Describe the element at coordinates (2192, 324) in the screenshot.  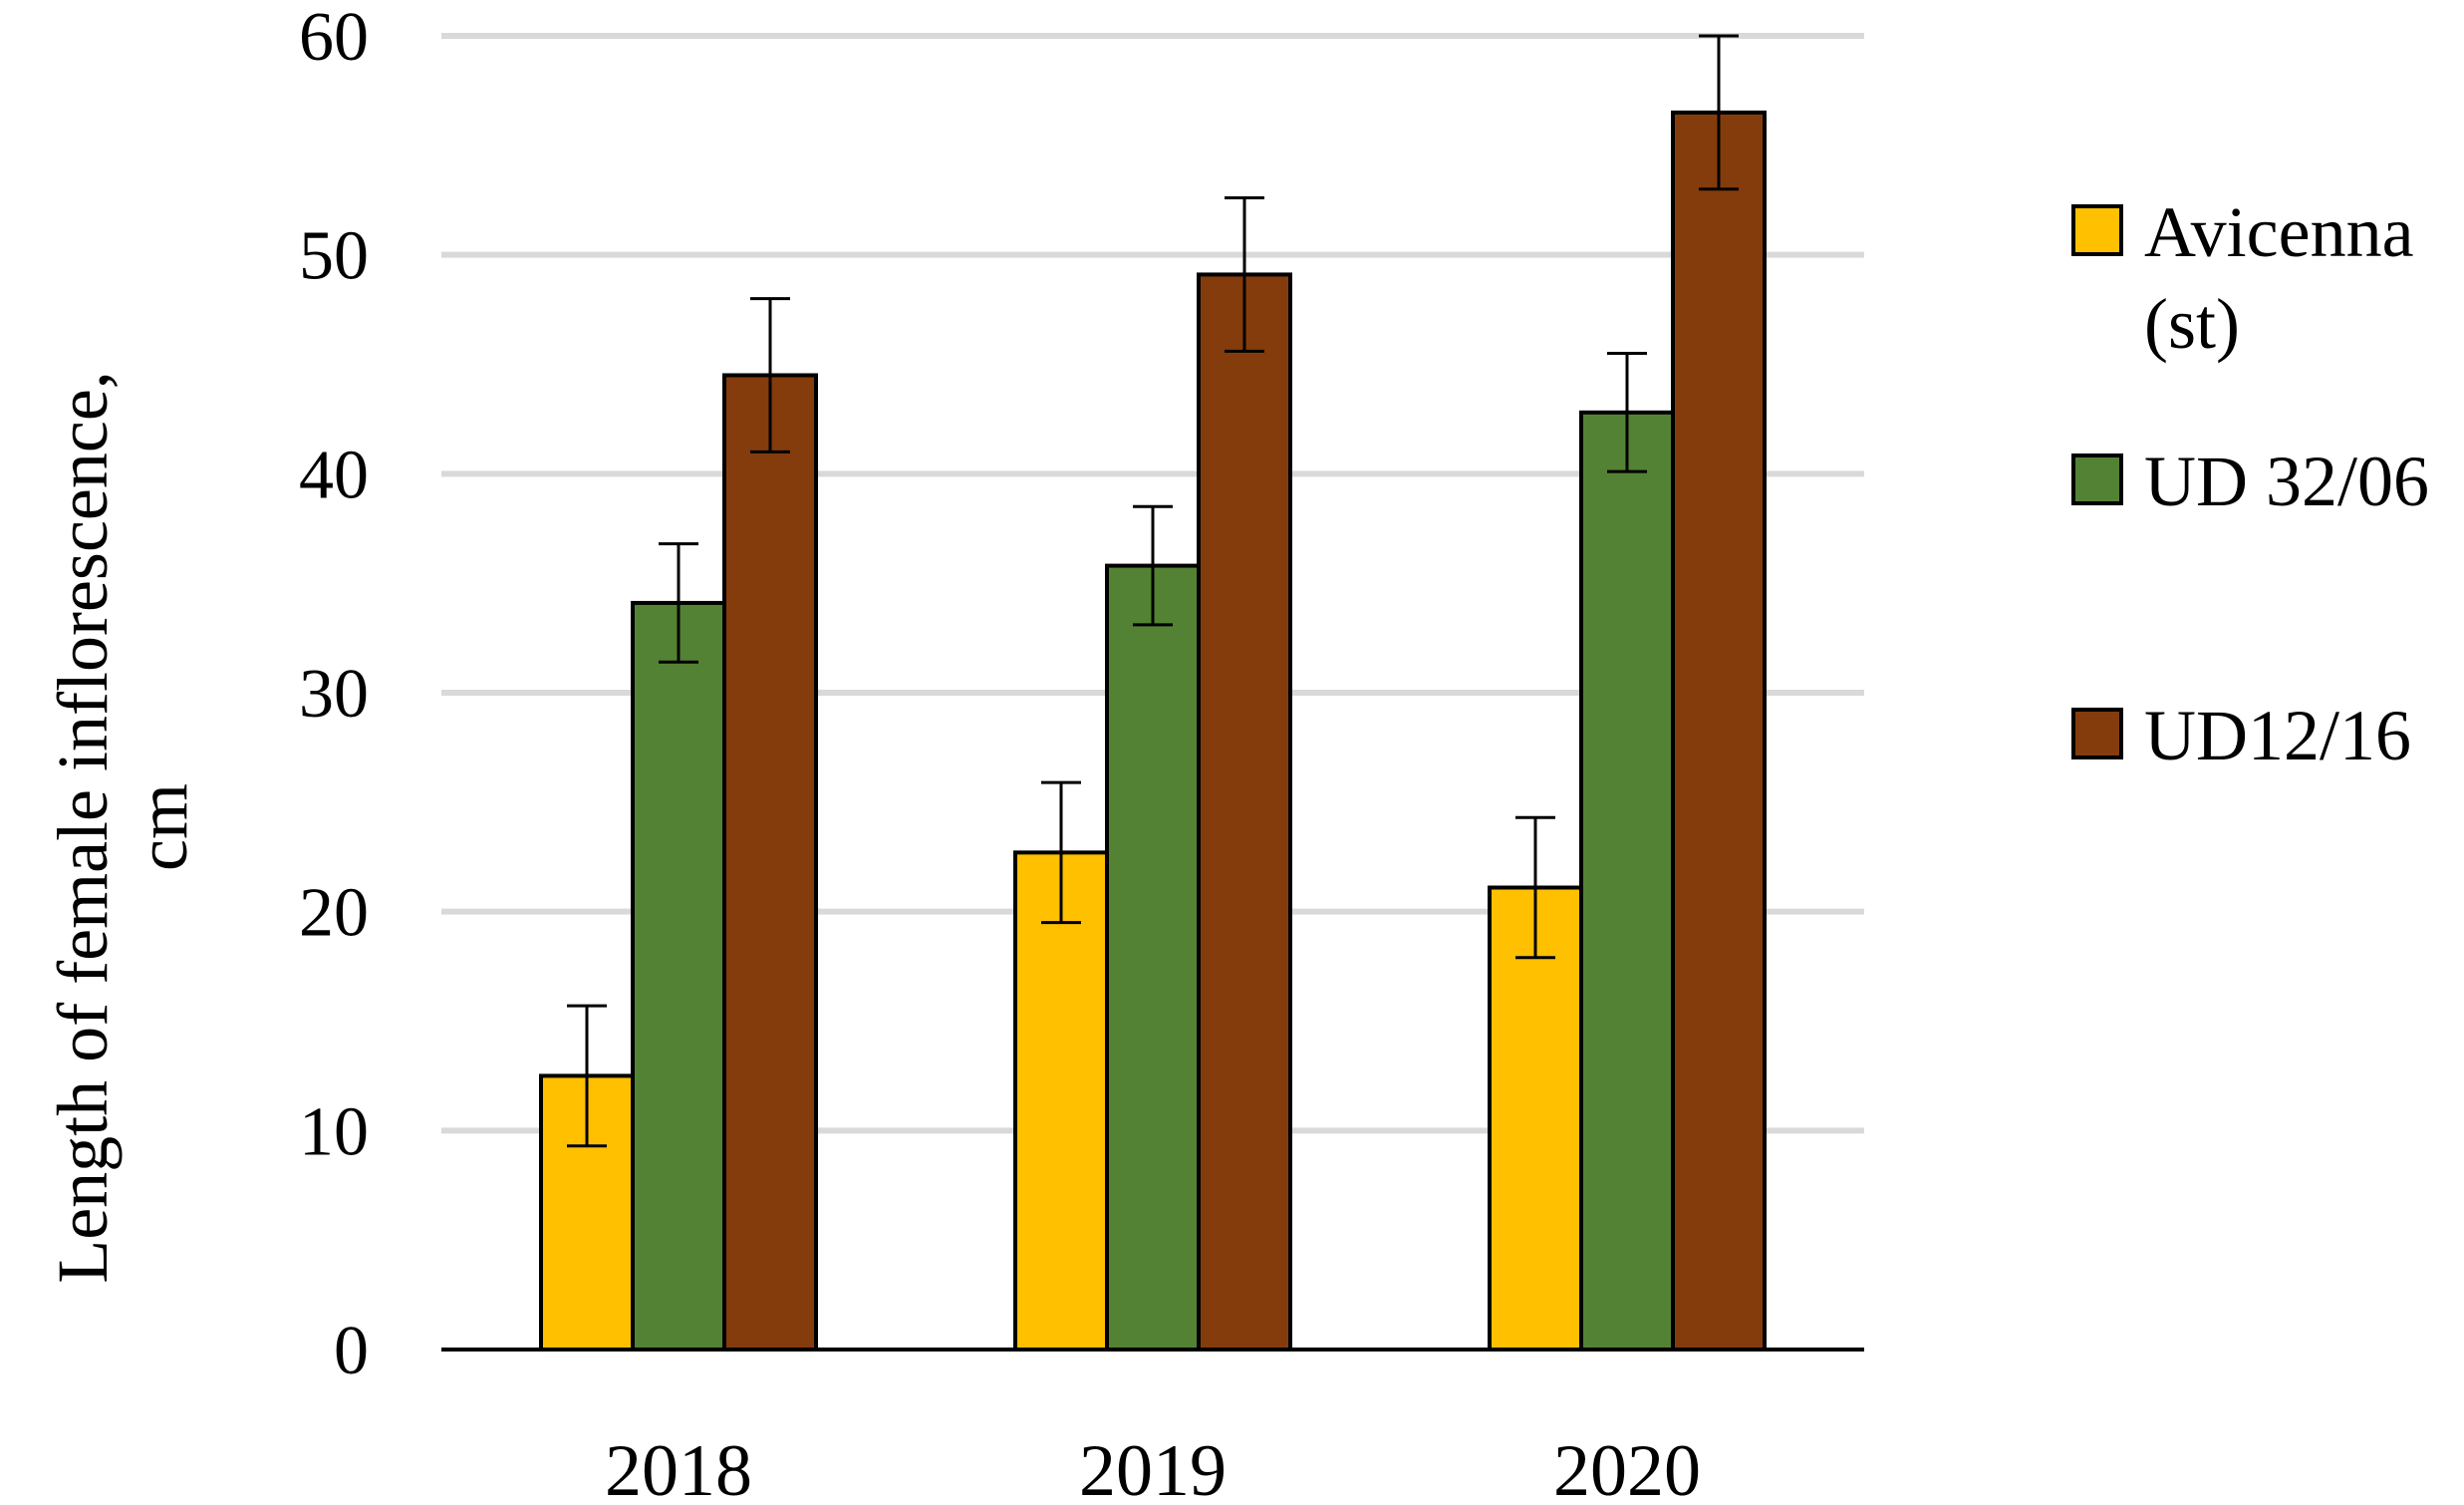
I see `legend-label: (st)` at that location.